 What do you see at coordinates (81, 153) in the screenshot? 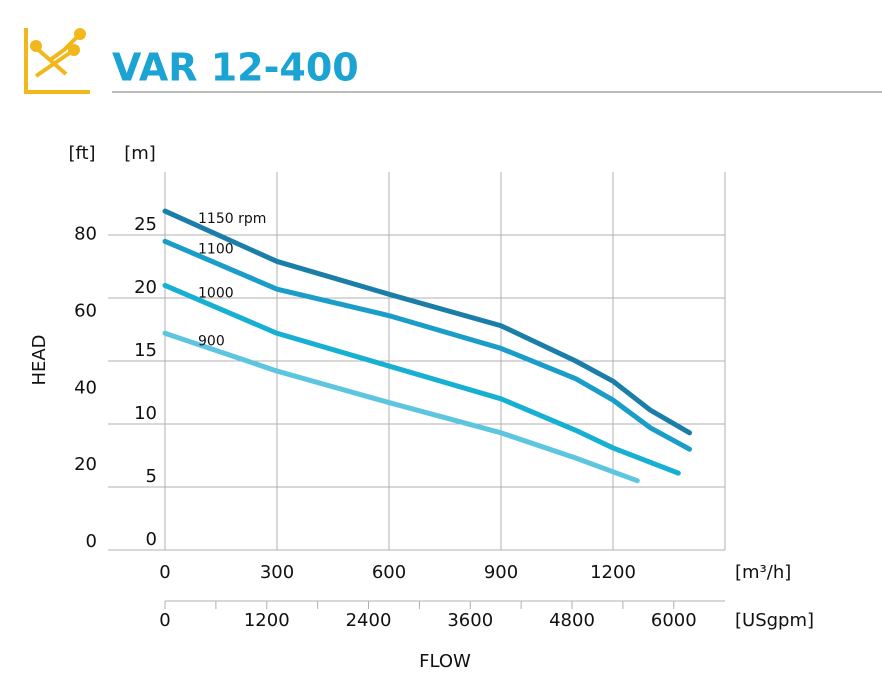
I see `y2-unit: [ft]` at bounding box center [81, 153].